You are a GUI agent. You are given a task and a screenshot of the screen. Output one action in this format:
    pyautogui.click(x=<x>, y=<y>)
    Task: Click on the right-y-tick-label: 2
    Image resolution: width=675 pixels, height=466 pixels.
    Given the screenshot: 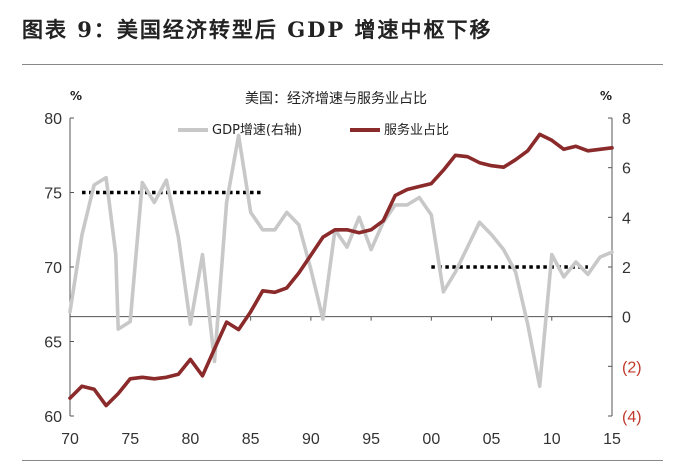 What is the action you would take?
    pyautogui.click(x=626, y=268)
    